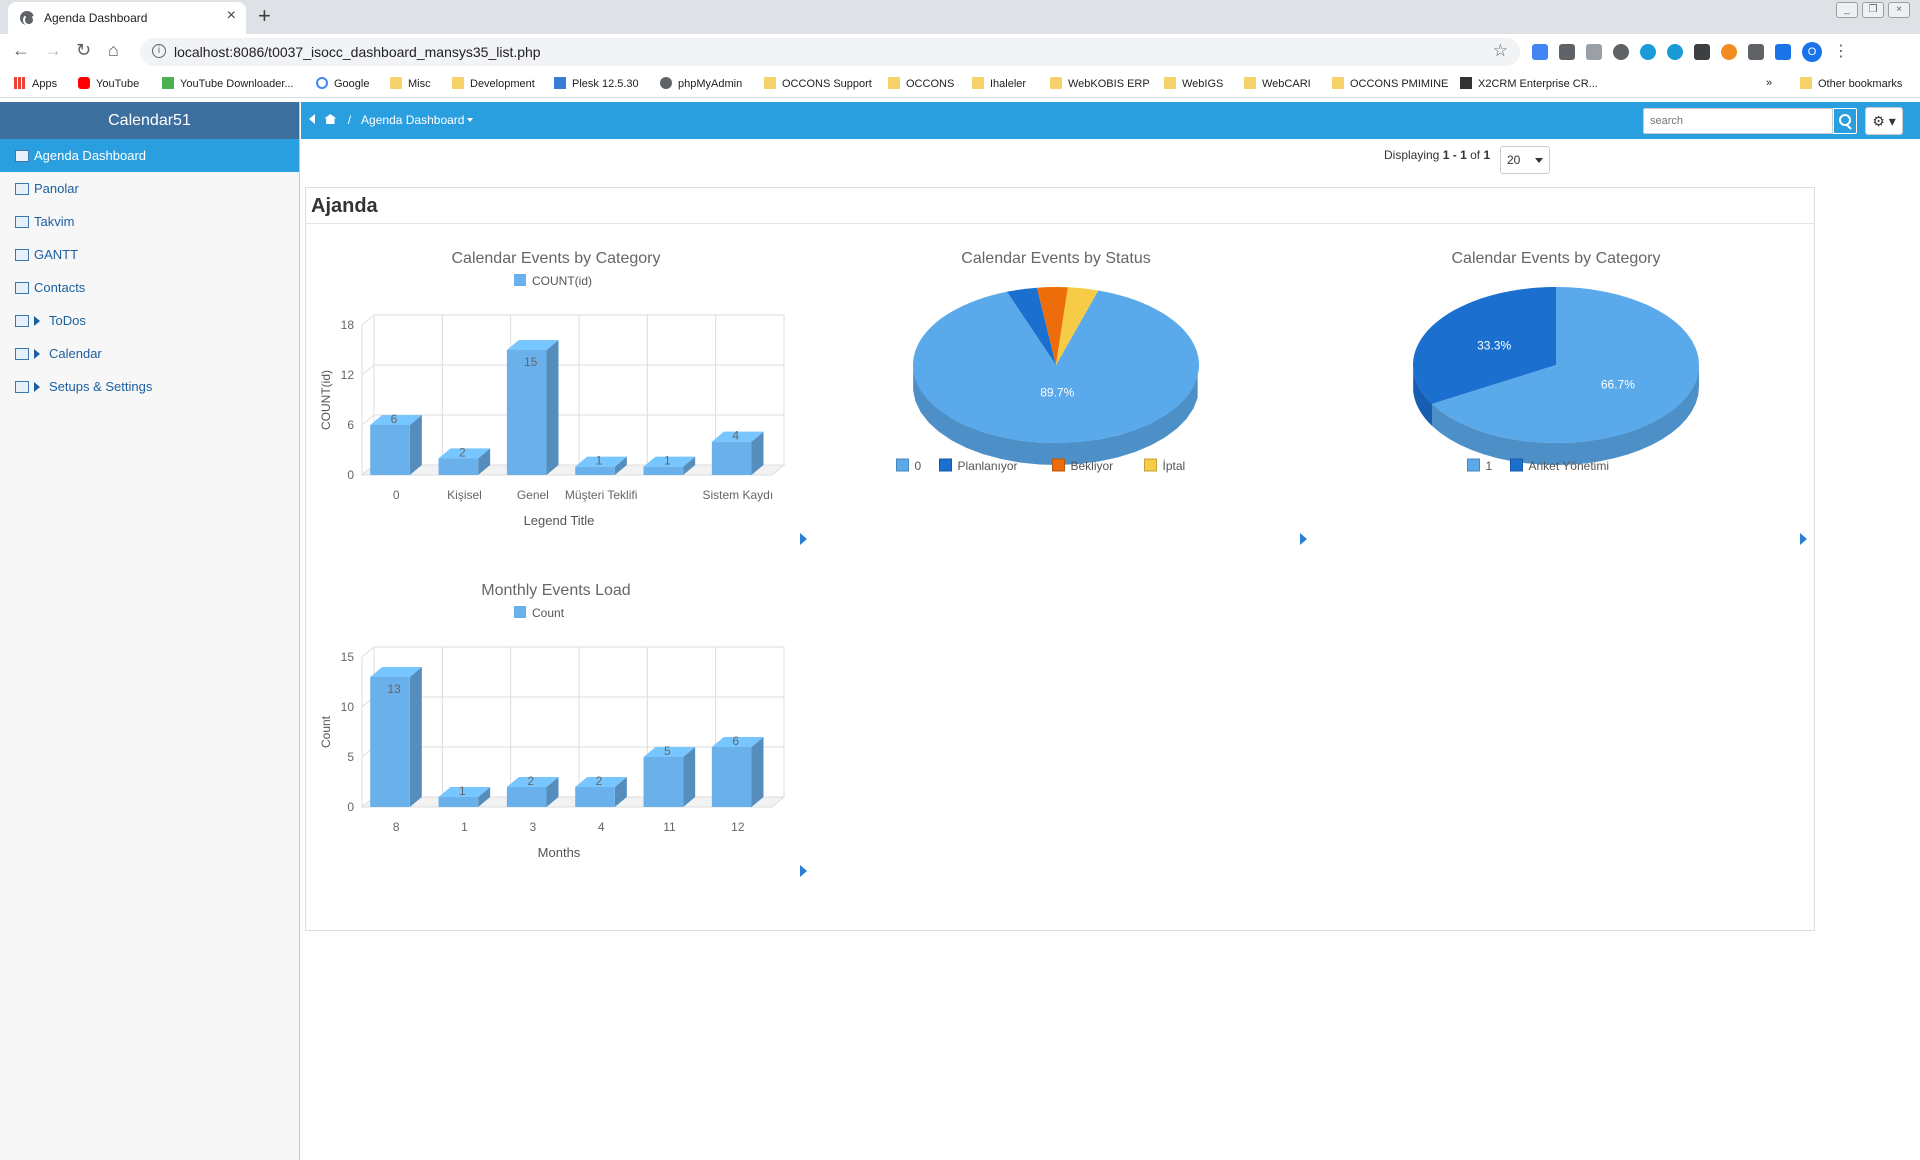 This screenshot has width=1920, height=1160. I want to click on breadcrumb-current-page: Agenda Dashboard, so click(413, 120).